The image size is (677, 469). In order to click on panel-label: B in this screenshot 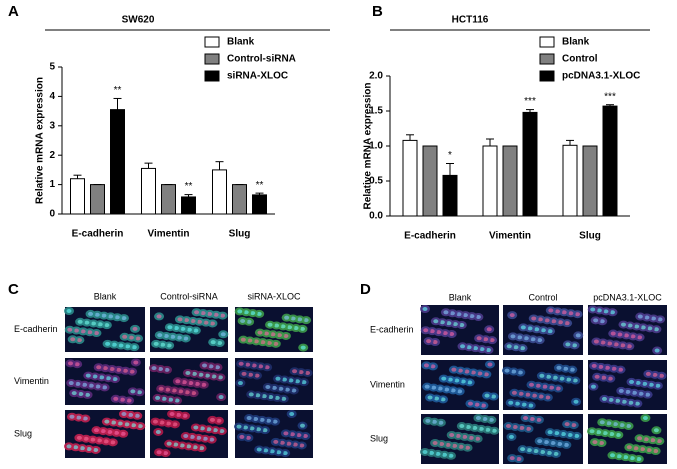, I will do `click(377, 11)`.